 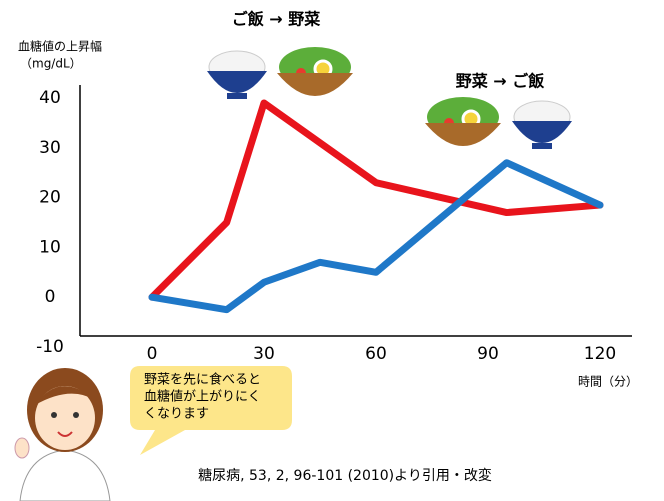 I want to click on character, so click(x=62, y=434).